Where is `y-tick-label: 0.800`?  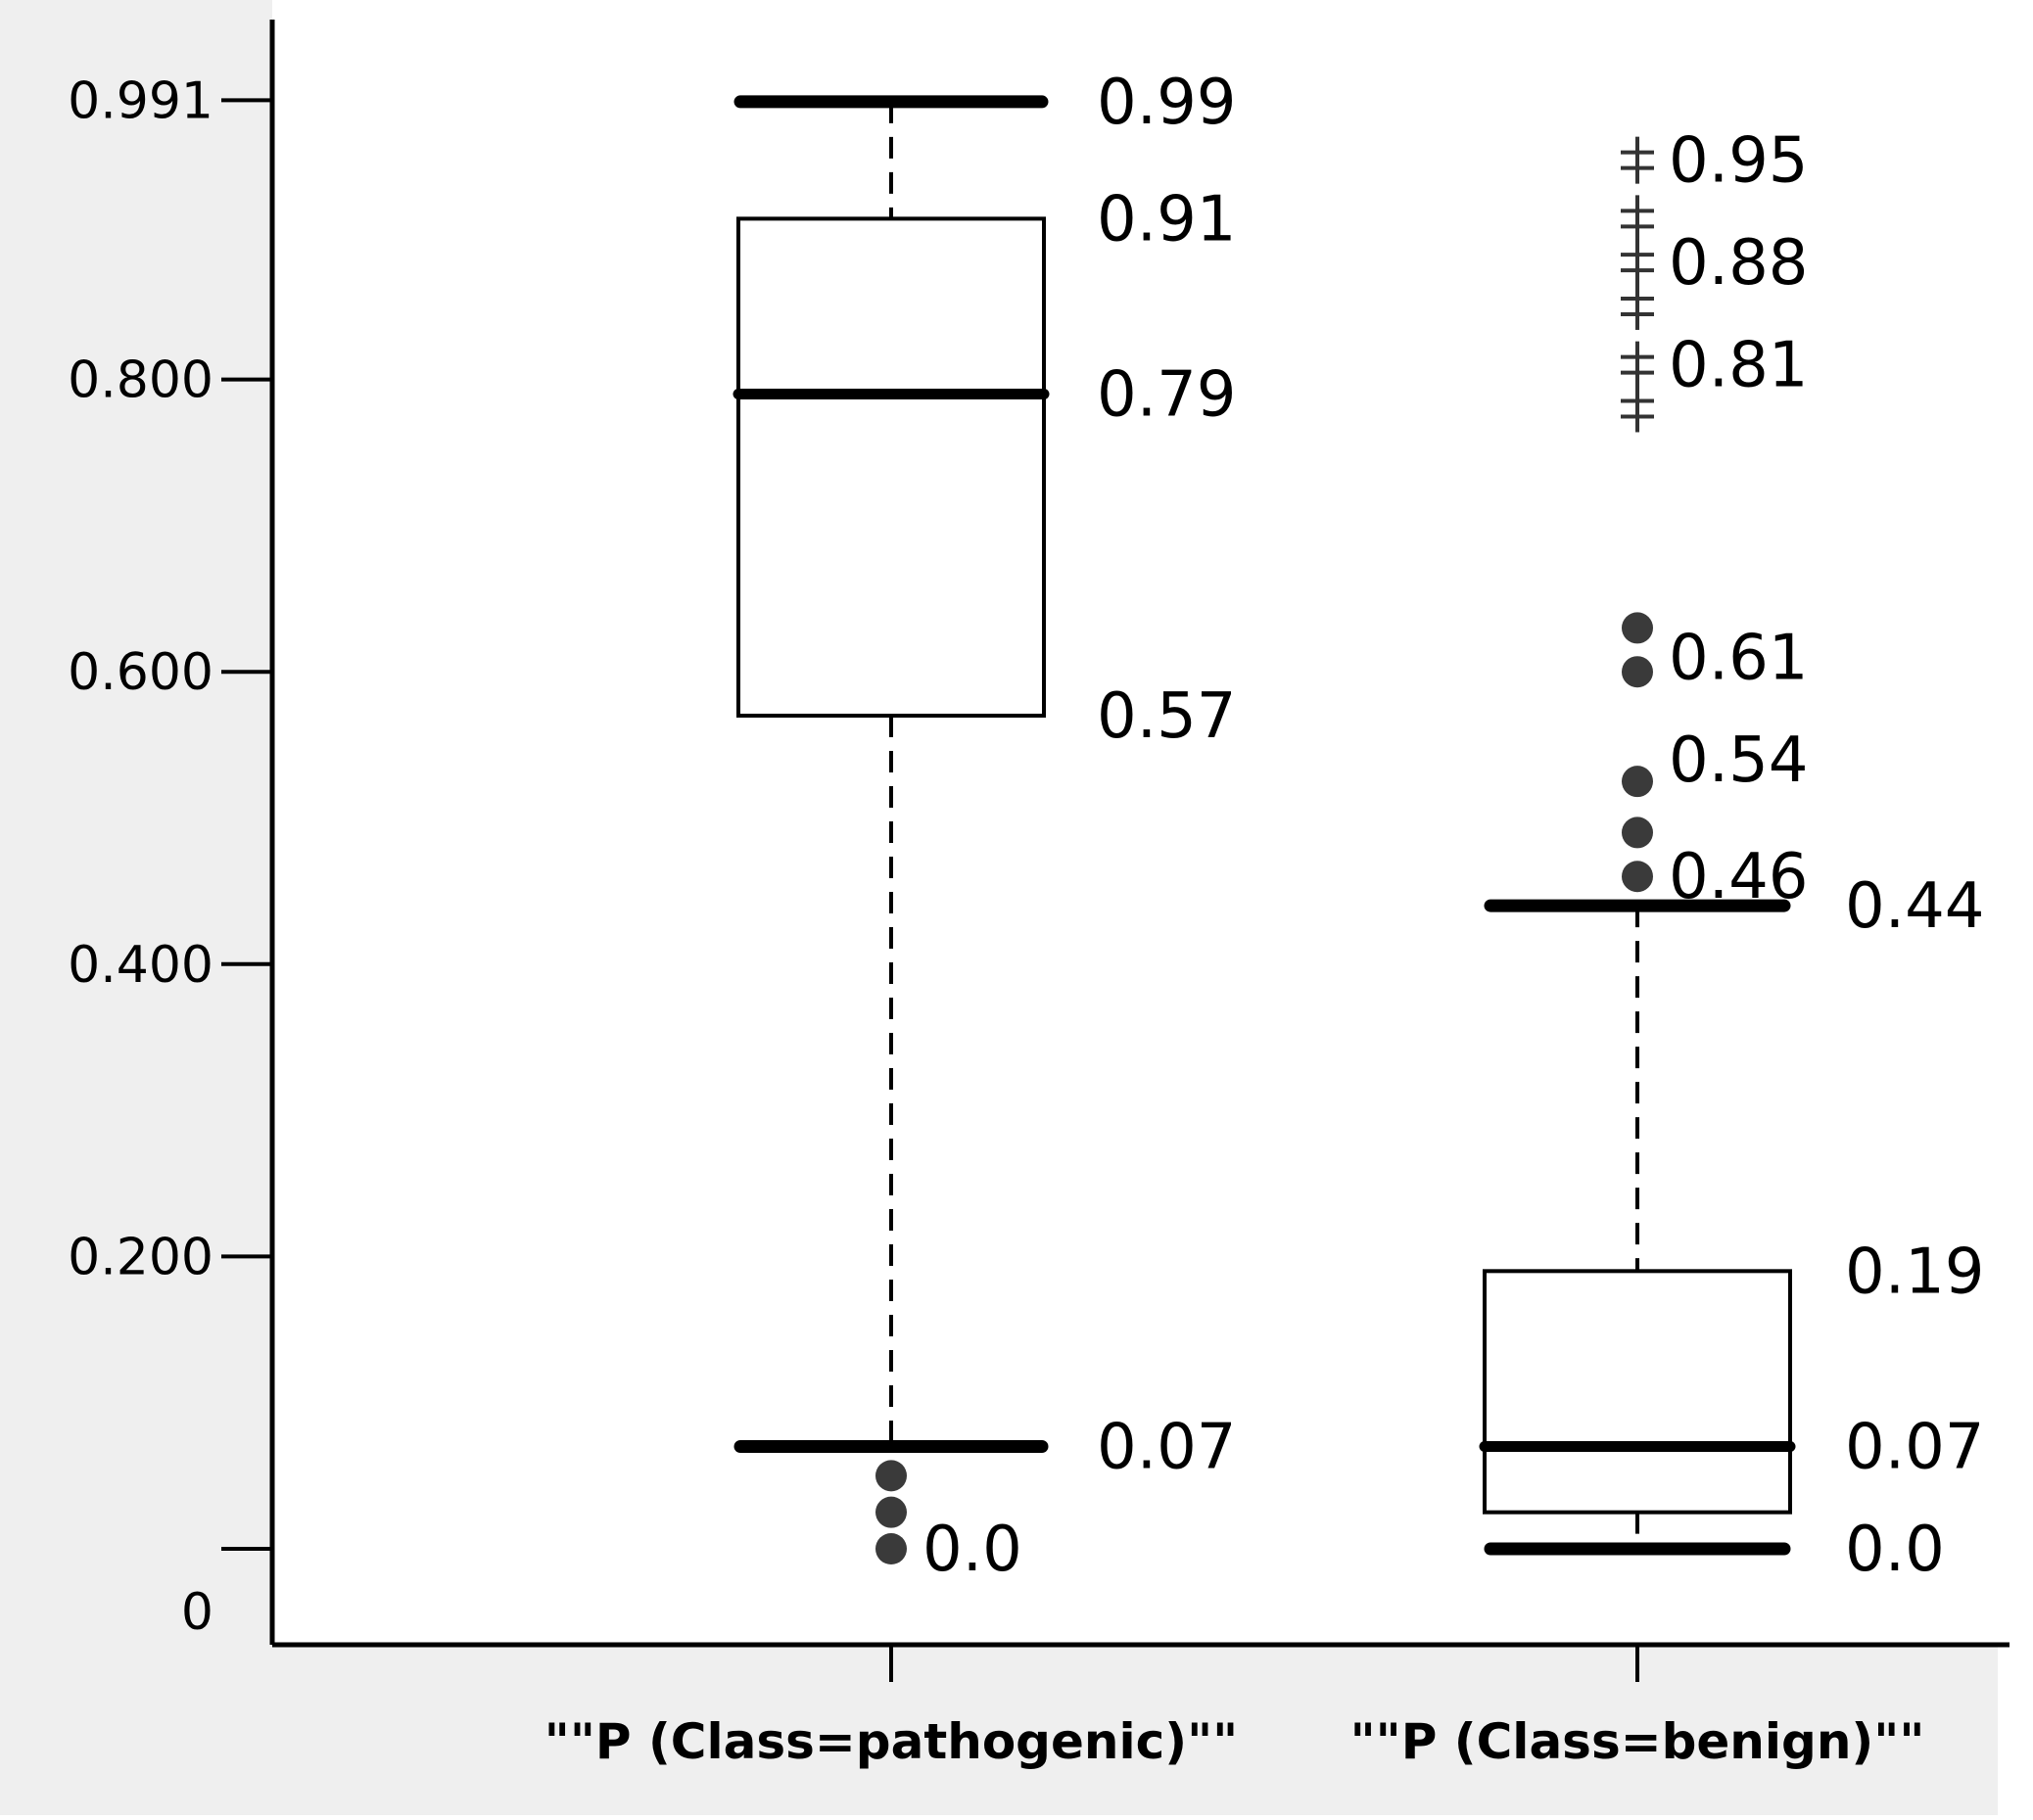
y-tick-label: 0.800 is located at coordinates (140, 380).